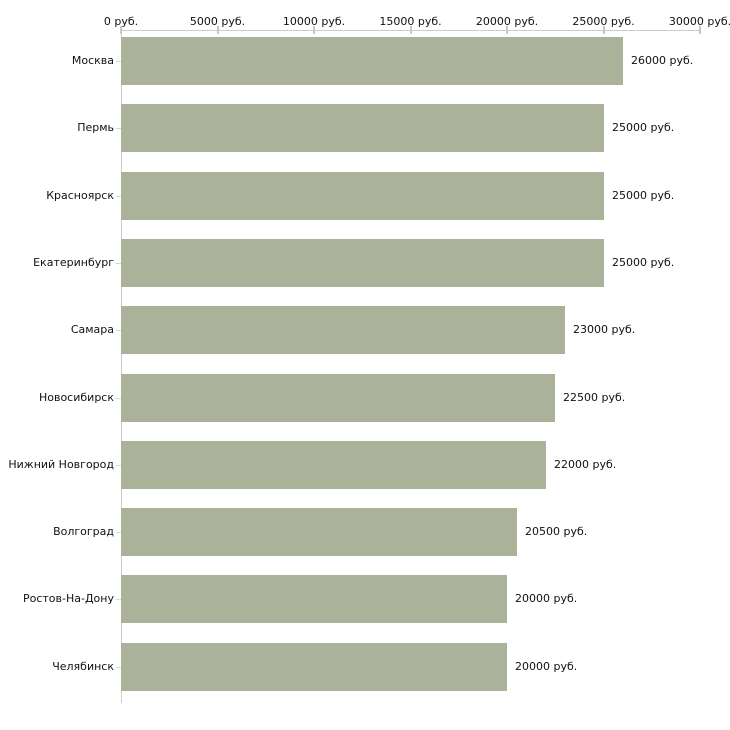 Image resolution: width=730 pixels, height=730 pixels. I want to click on category-label: Красноярск, so click(80, 195).